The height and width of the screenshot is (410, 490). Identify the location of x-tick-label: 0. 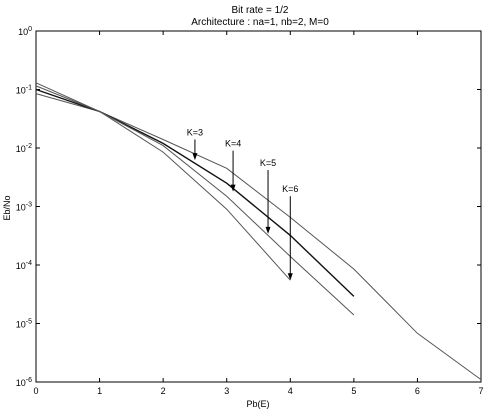
(35, 391).